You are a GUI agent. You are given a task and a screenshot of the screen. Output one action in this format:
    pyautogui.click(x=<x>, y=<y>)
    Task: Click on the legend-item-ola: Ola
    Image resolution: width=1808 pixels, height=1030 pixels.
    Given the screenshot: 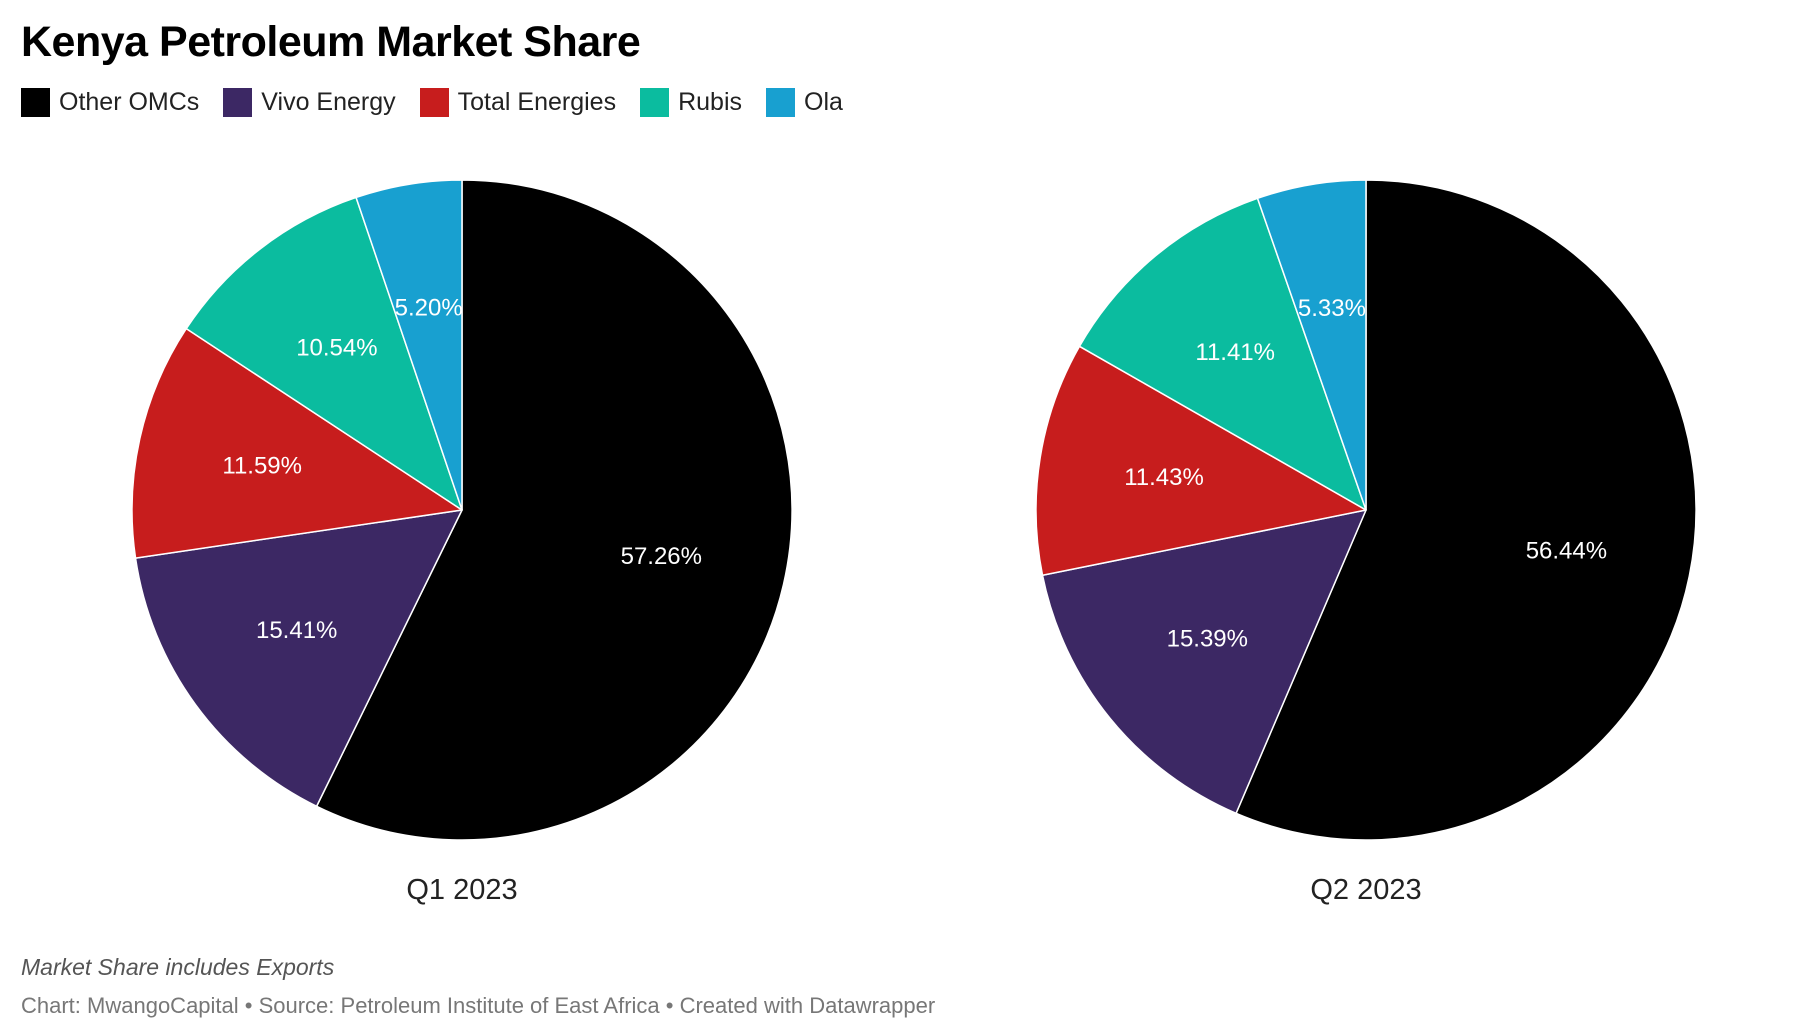 What is the action you would take?
    pyautogui.click(x=804, y=102)
    